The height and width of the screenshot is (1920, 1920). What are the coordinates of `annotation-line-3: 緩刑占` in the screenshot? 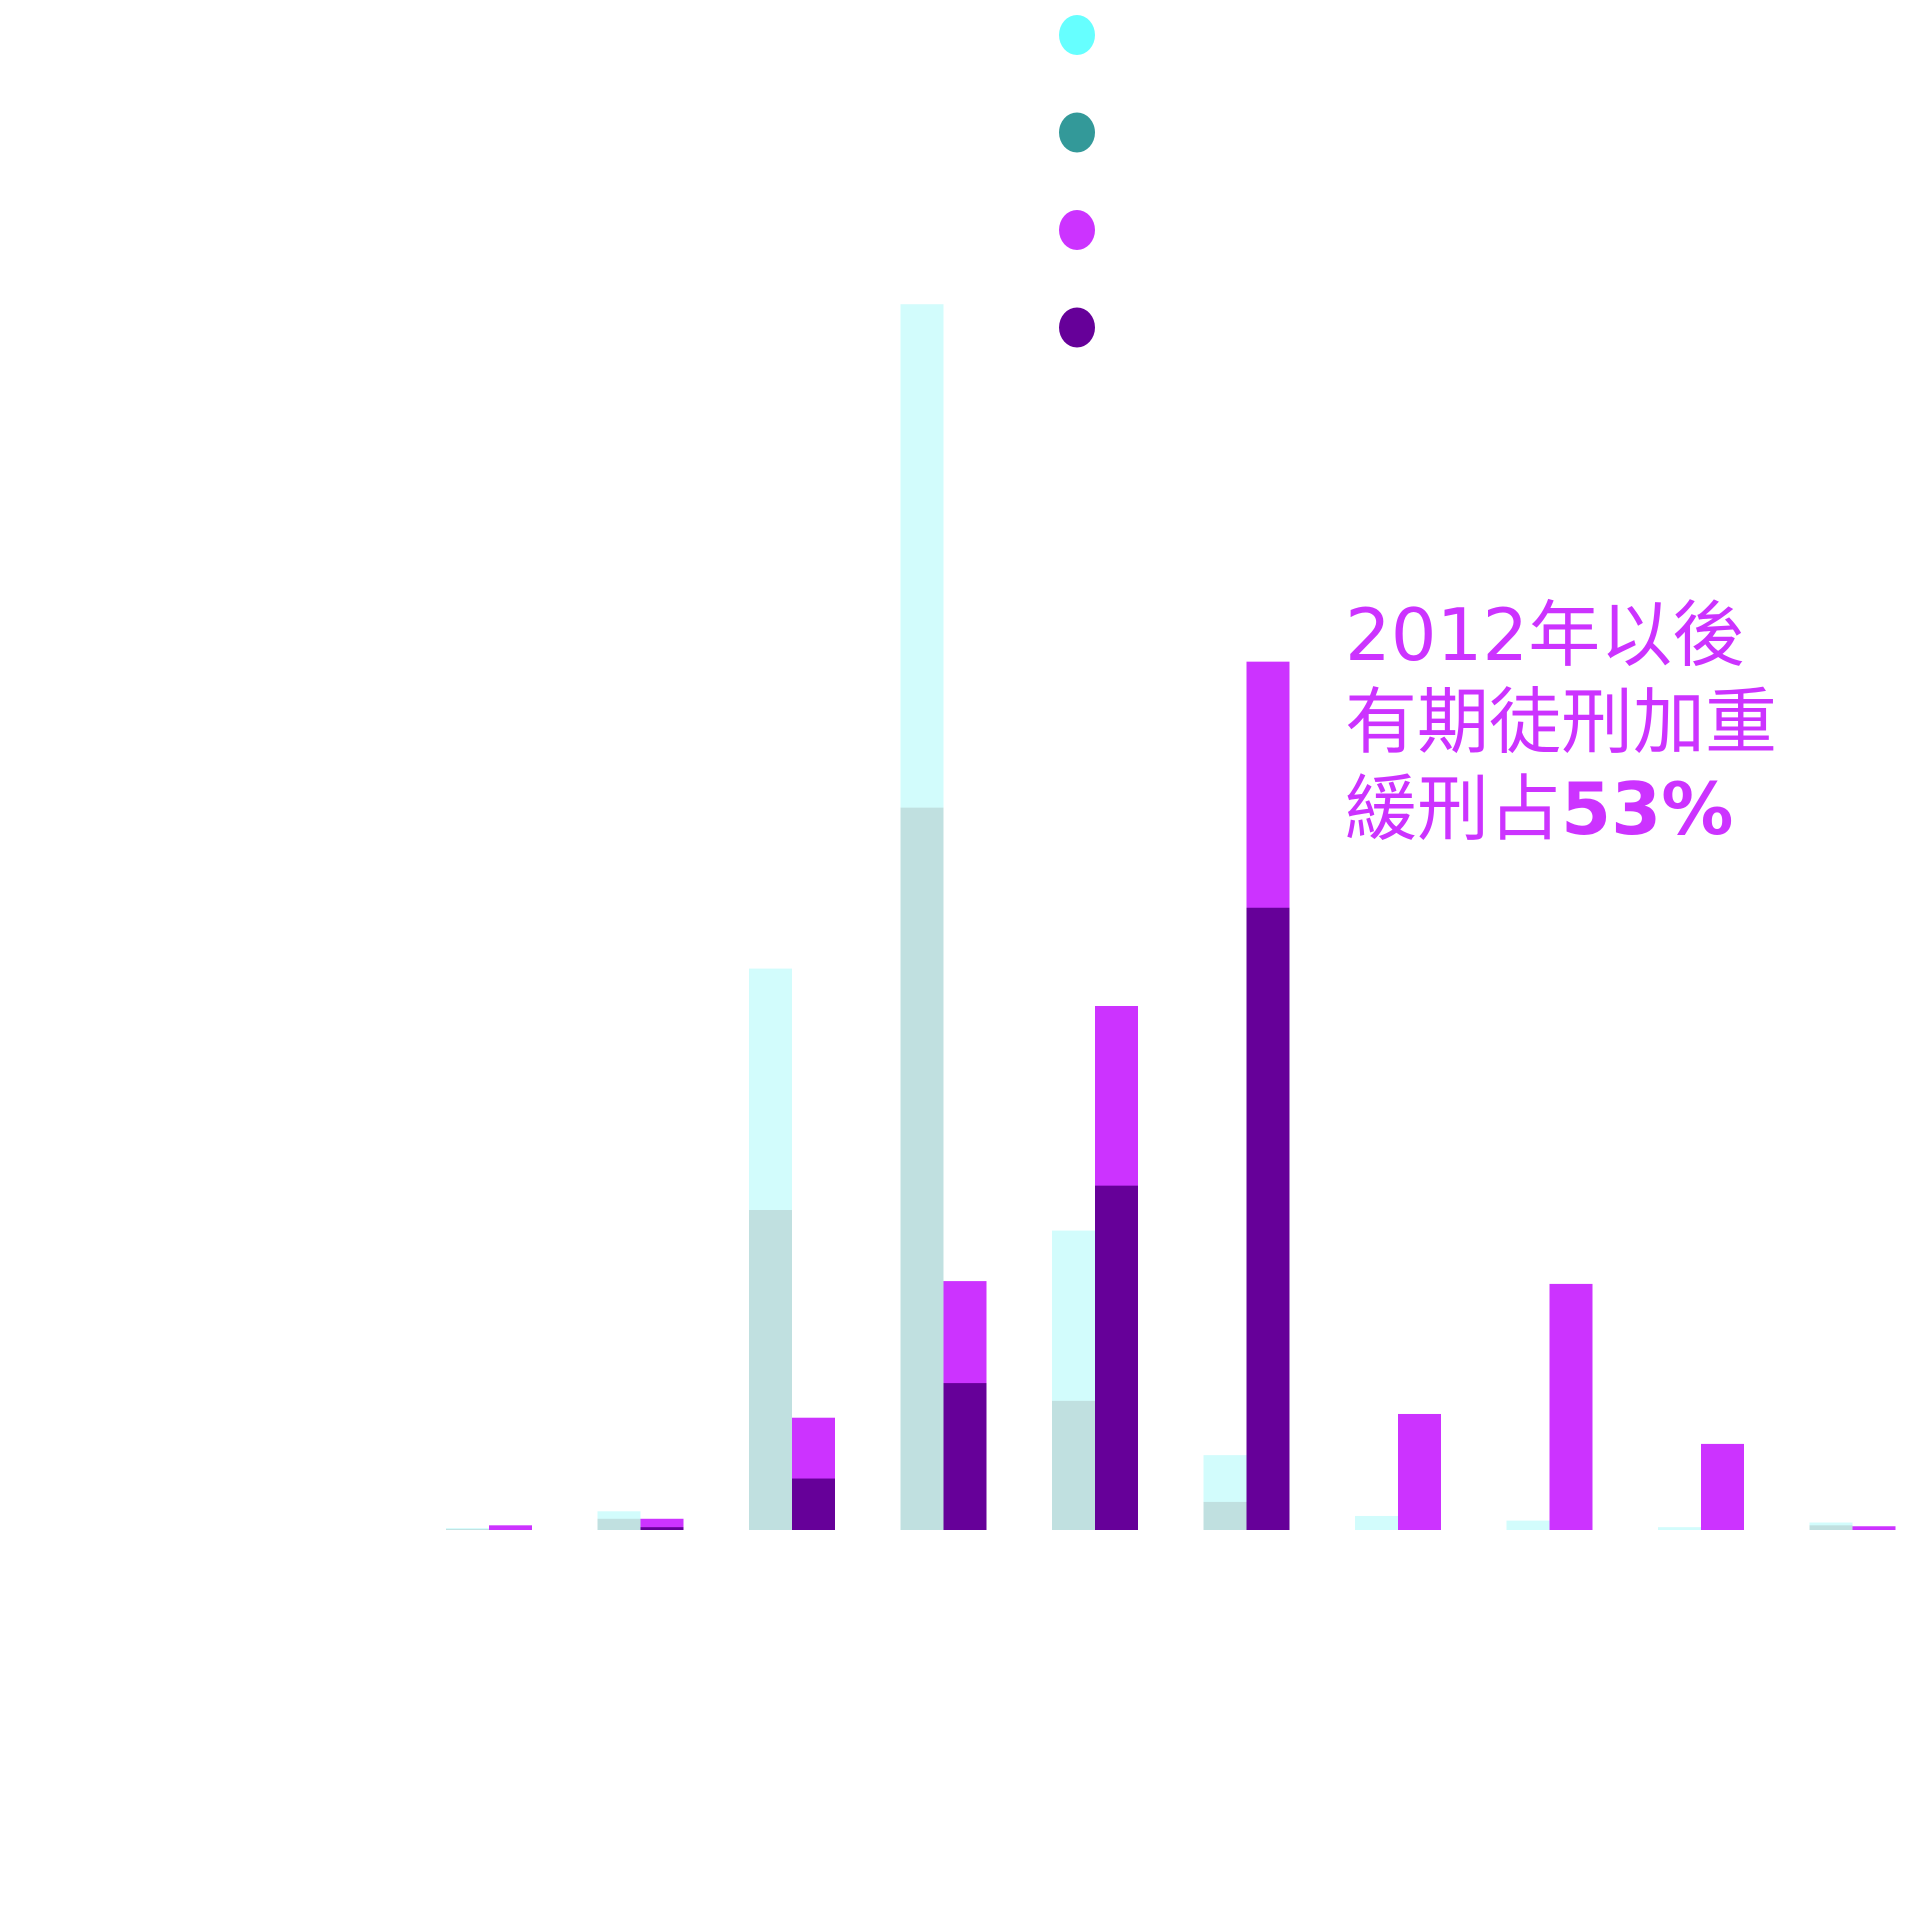 It's located at (1453, 809).